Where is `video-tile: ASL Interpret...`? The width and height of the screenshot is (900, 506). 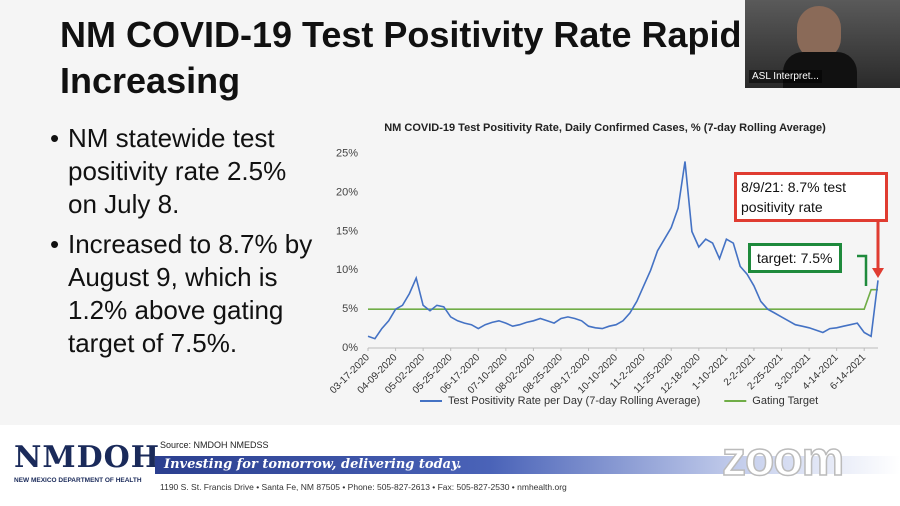 video-tile: ASL Interpret... is located at coordinates (822, 44).